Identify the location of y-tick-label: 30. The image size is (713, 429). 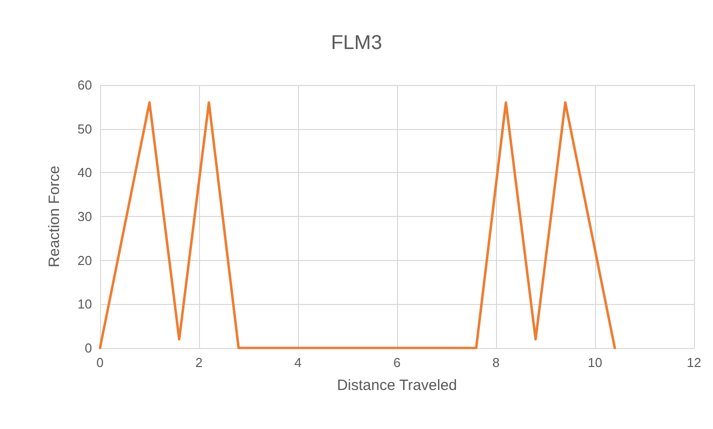
(85, 216).